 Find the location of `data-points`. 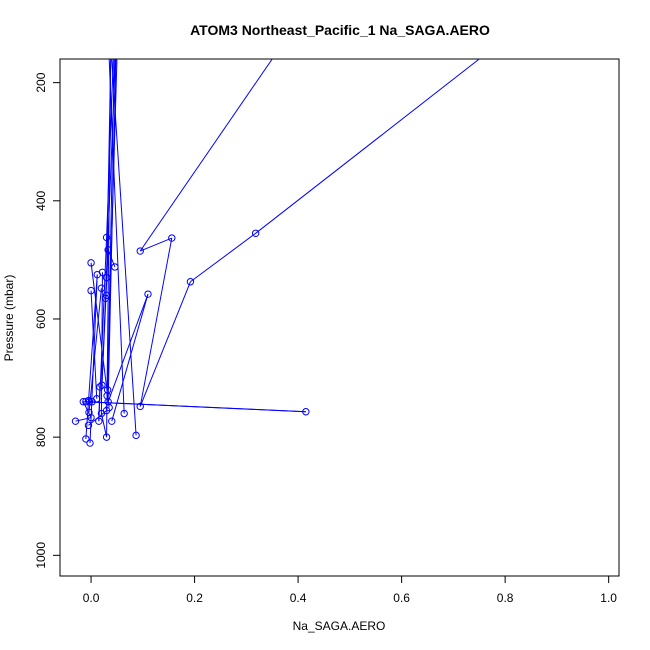

data-points is located at coordinates (190, 338).